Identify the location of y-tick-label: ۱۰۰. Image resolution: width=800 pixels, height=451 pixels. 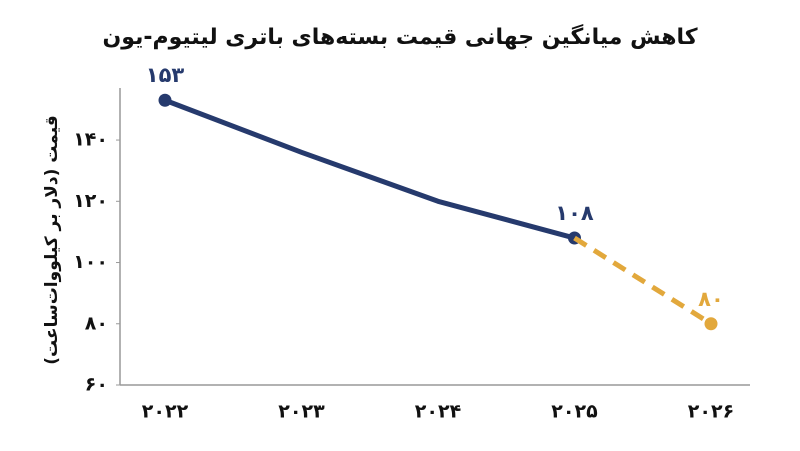
(90, 262).